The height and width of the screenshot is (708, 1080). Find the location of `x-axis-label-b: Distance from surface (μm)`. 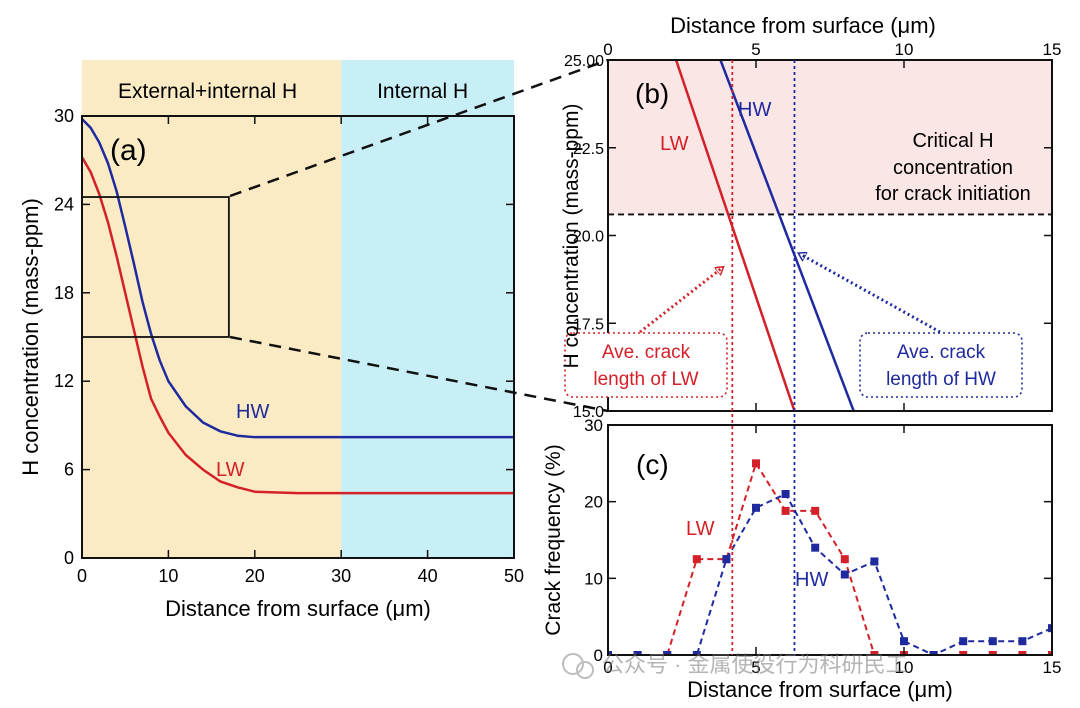

x-axis-label-b: Distance from surface (μm) is located at coordinates (803, 25).